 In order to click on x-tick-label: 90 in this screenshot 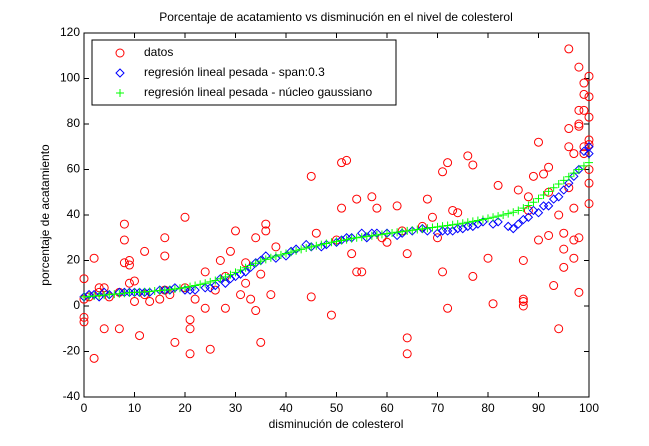, I will do `click(539, 408)`.